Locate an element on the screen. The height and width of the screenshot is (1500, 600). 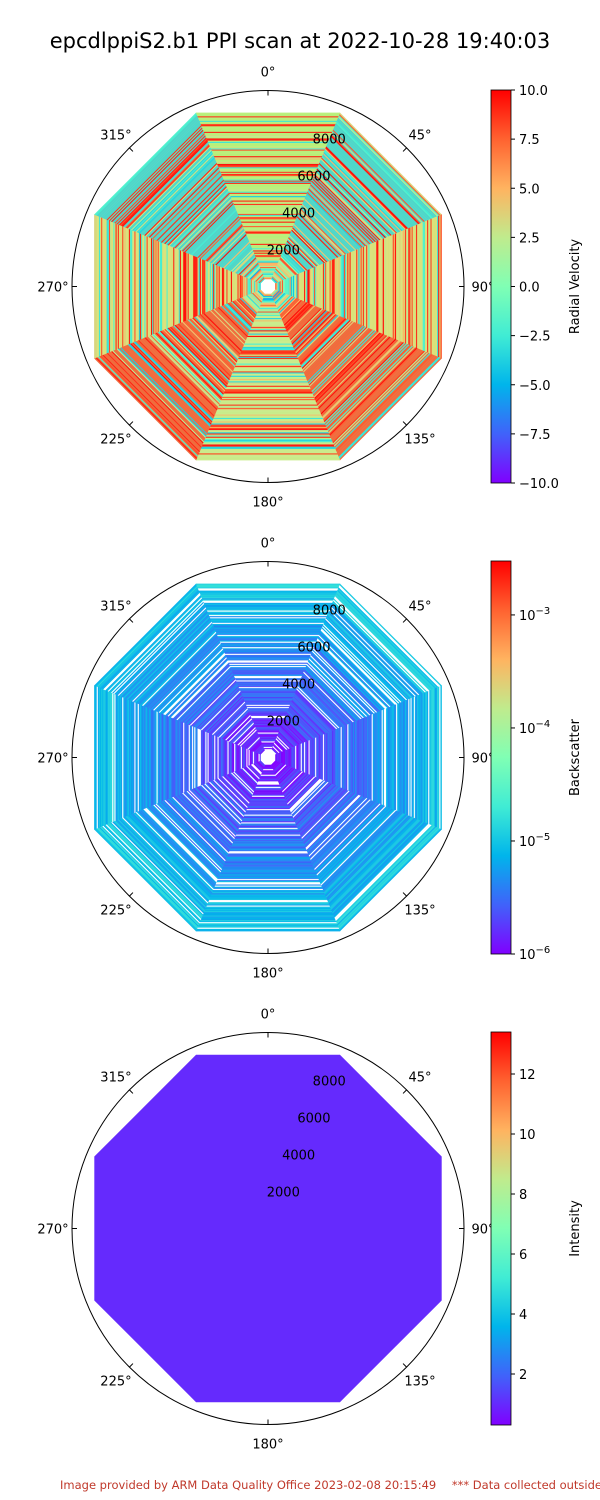
angle-tick-label: 135° is located at coordinates (419, 1382).